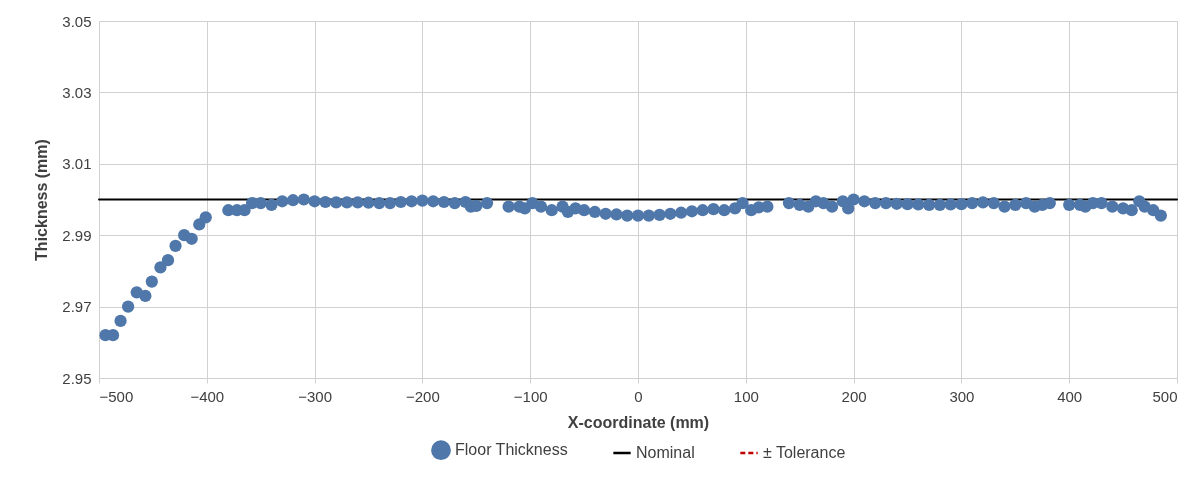  I want to click on y-tick-label: 3.05, so click(77, 21).